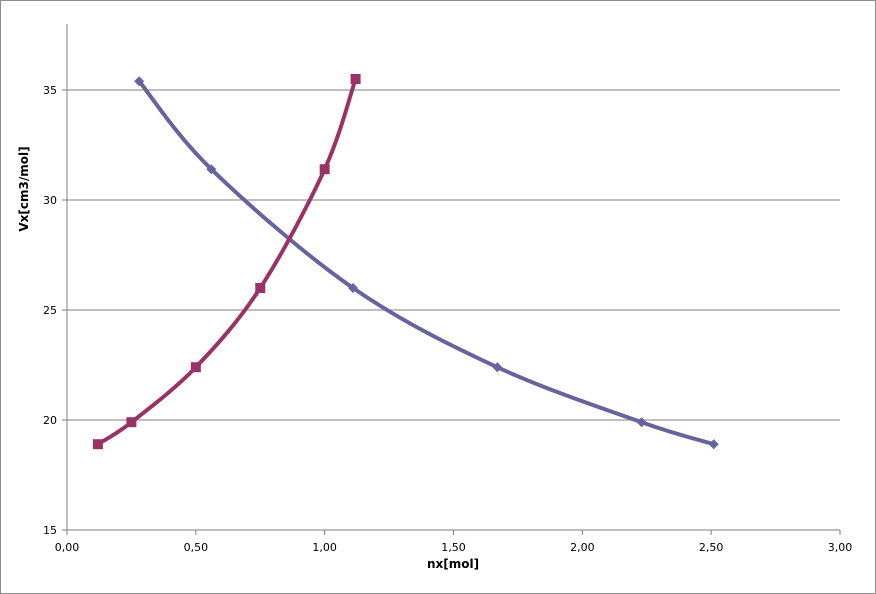  Describe the element at coordinates (324, 547) in the screenshot. I see `x-tick-label: 1,00` at that location.